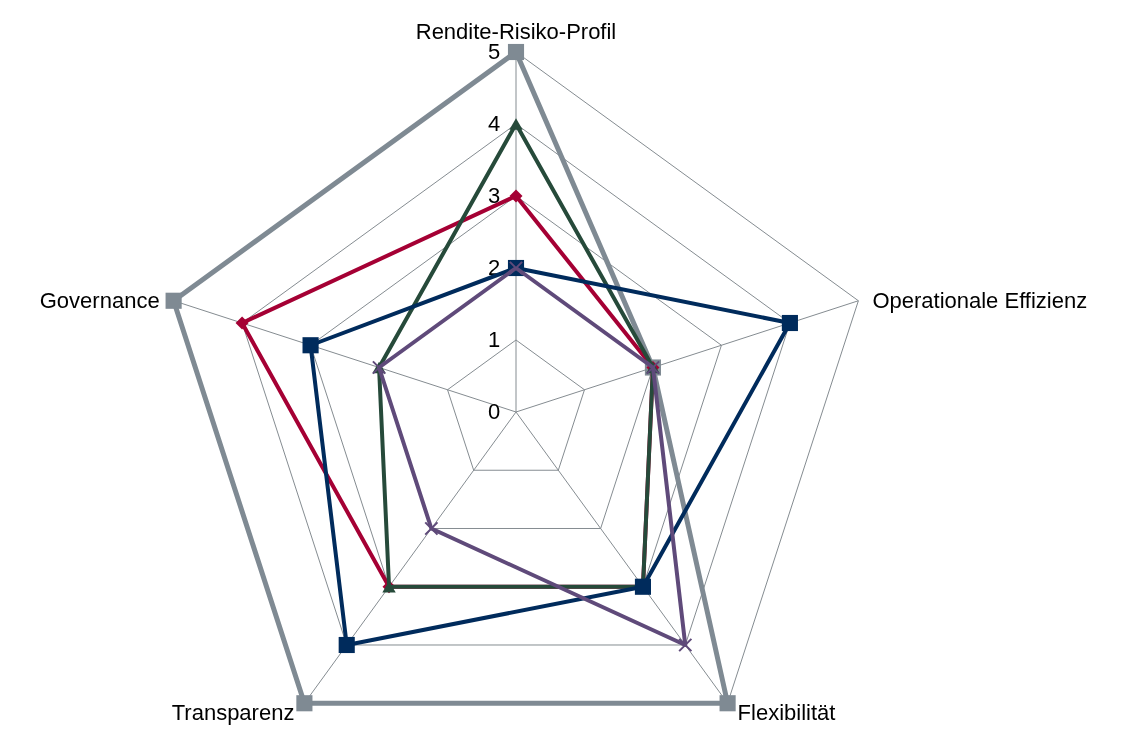 Image resolution: width=1138 pixels, height=731 pixels. I want to click on y-tick-label: 3, so click(494, 195).